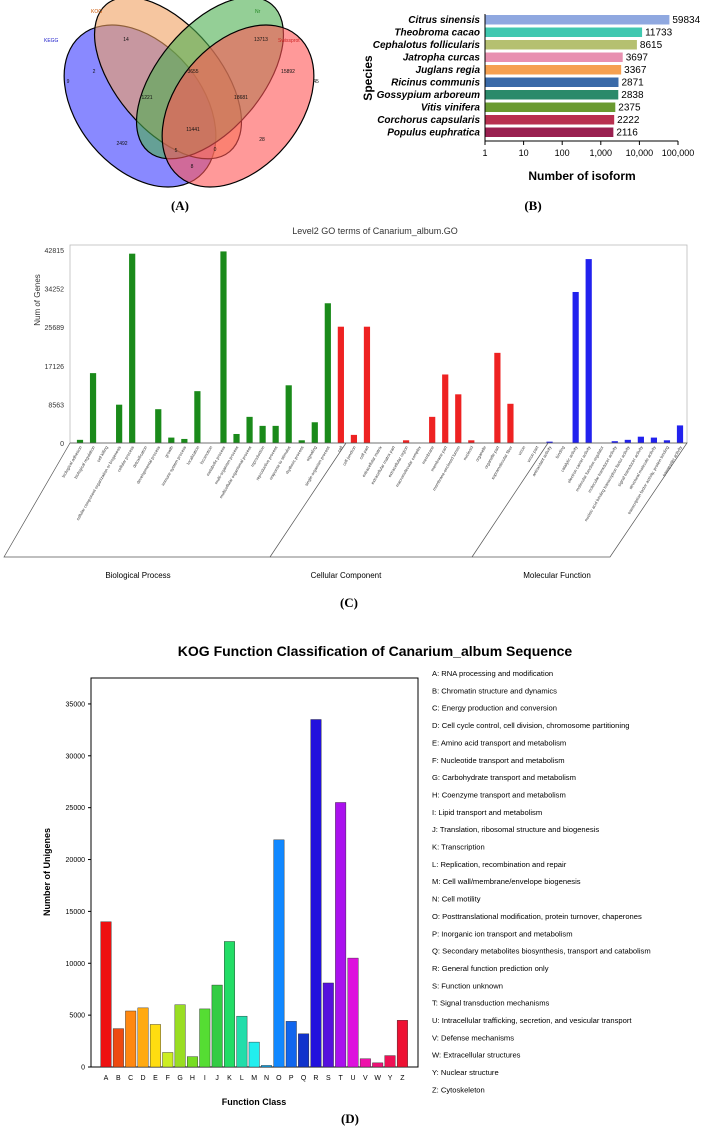  I want to click on category-label: Jatropha curcas, so click(442, 58).